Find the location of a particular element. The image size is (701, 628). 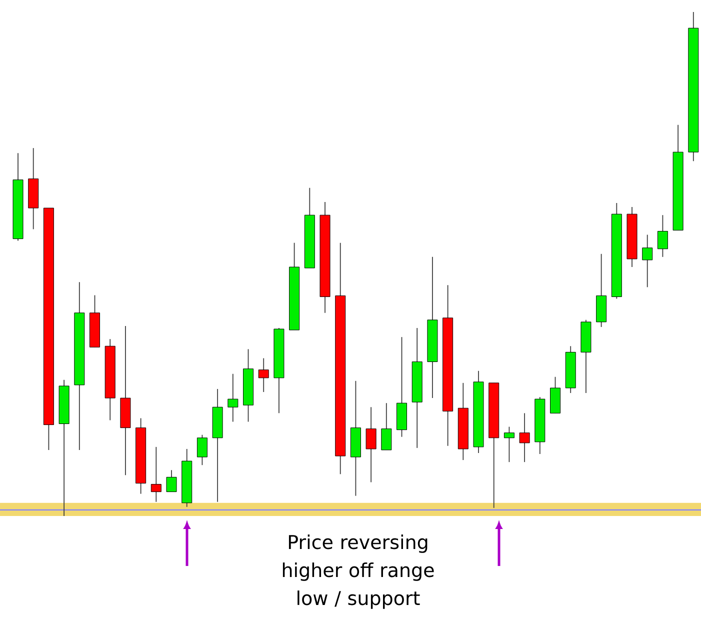

text: Price reversing higher off range low / support is located at coordinates (358, 571).